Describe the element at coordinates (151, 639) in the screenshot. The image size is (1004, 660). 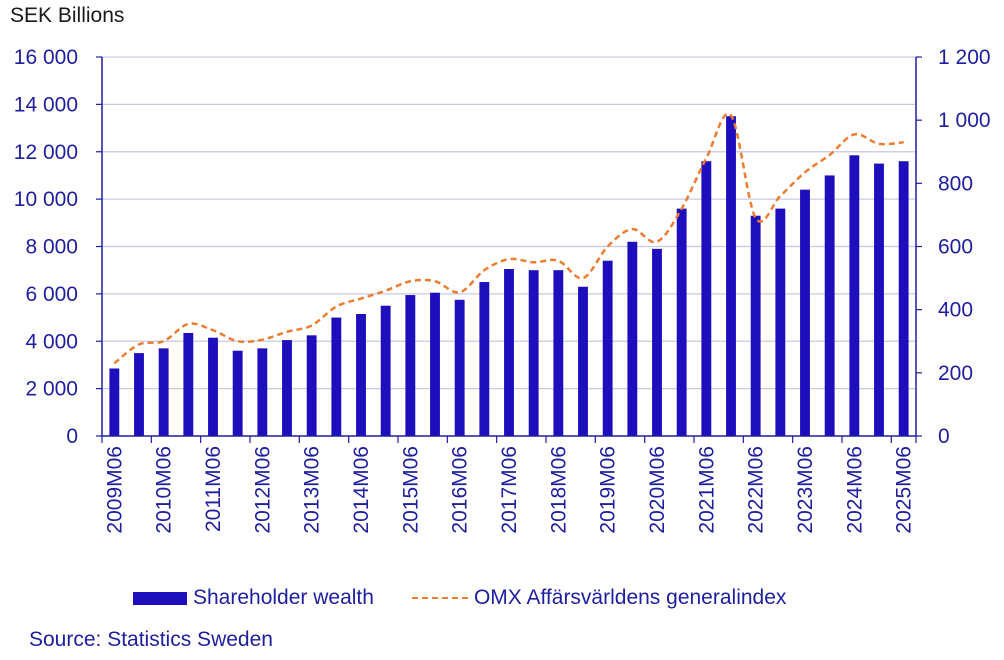
I see `source-note: Source: Statistics Sweden` at that location.